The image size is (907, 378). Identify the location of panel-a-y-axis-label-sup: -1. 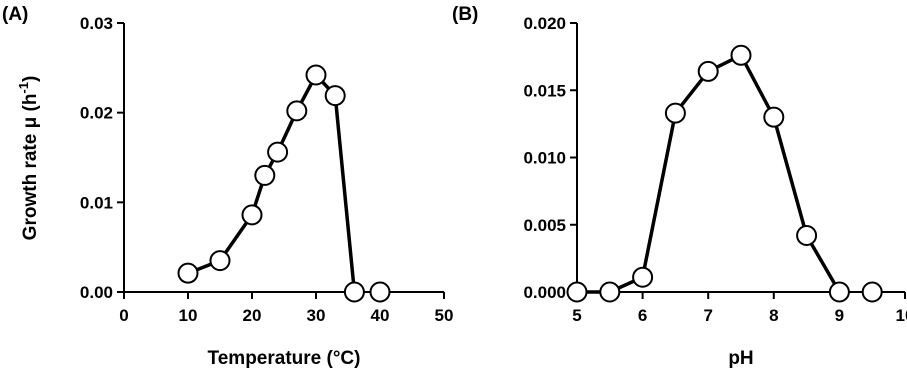
(23, 88).